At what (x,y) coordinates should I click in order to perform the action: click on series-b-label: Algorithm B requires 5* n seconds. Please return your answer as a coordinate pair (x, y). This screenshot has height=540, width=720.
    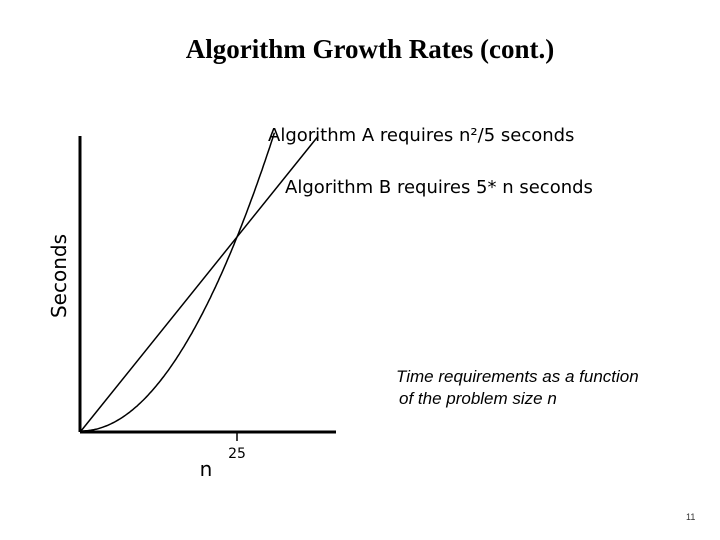
    Looking at the image, I should click on (439, 187).